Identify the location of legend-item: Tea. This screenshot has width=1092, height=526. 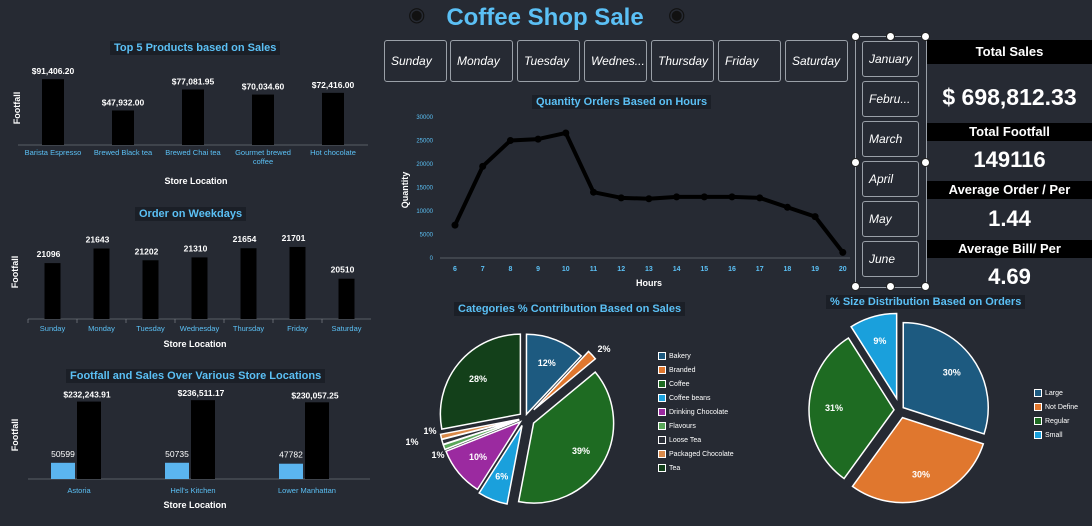
(696, 468).